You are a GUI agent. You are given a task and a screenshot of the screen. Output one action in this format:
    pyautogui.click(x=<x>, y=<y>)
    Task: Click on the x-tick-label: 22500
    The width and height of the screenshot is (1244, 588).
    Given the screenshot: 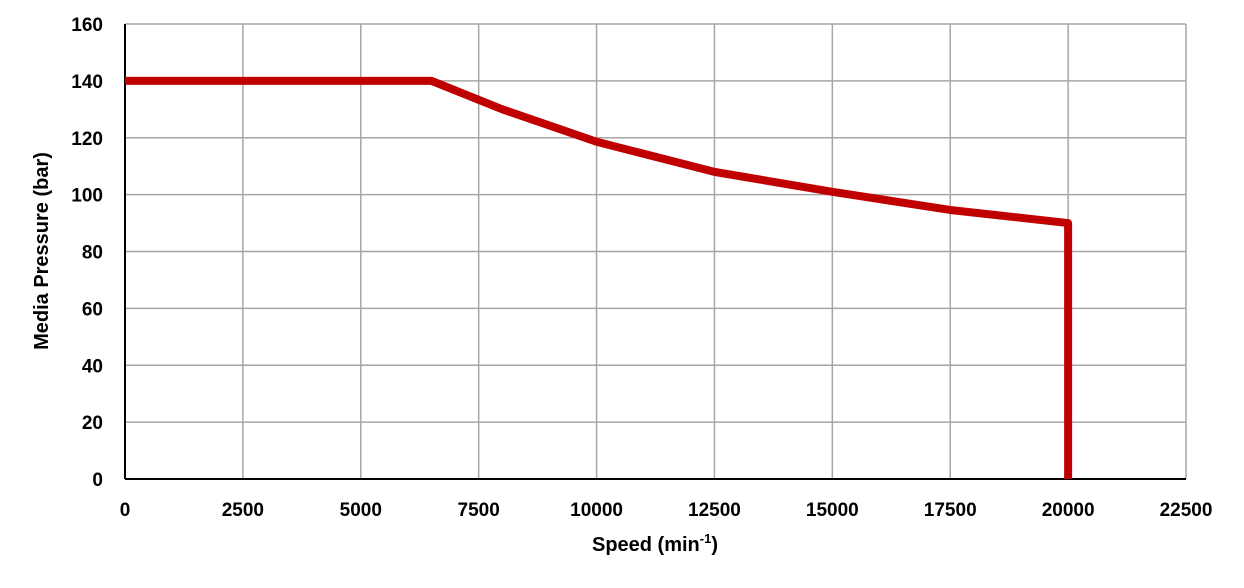 What is the action you would take?
    pyautogui.click(x=1186, y=510)
    